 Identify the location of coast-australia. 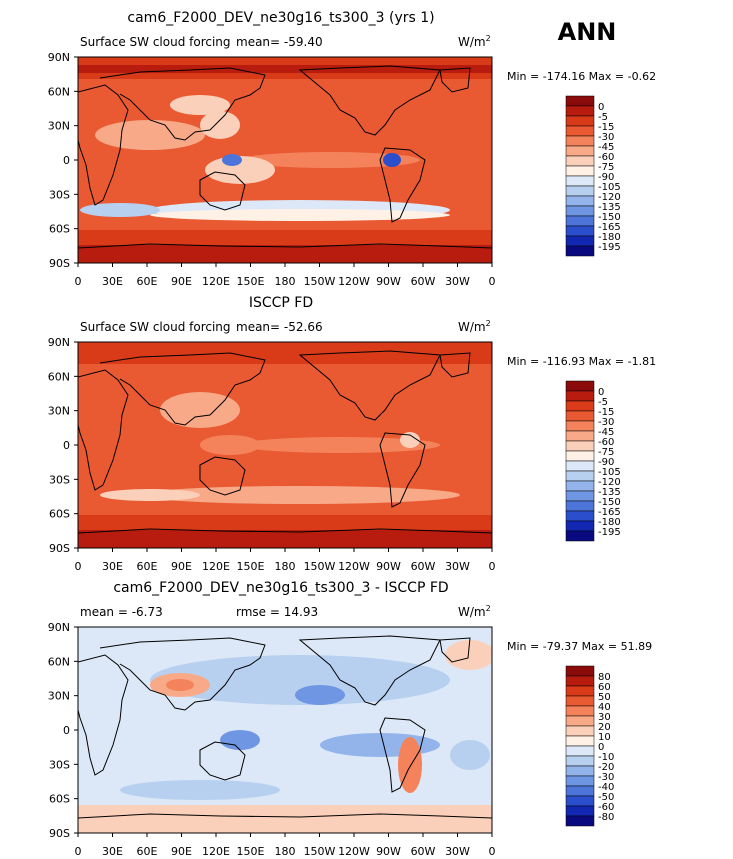
(222, 476).